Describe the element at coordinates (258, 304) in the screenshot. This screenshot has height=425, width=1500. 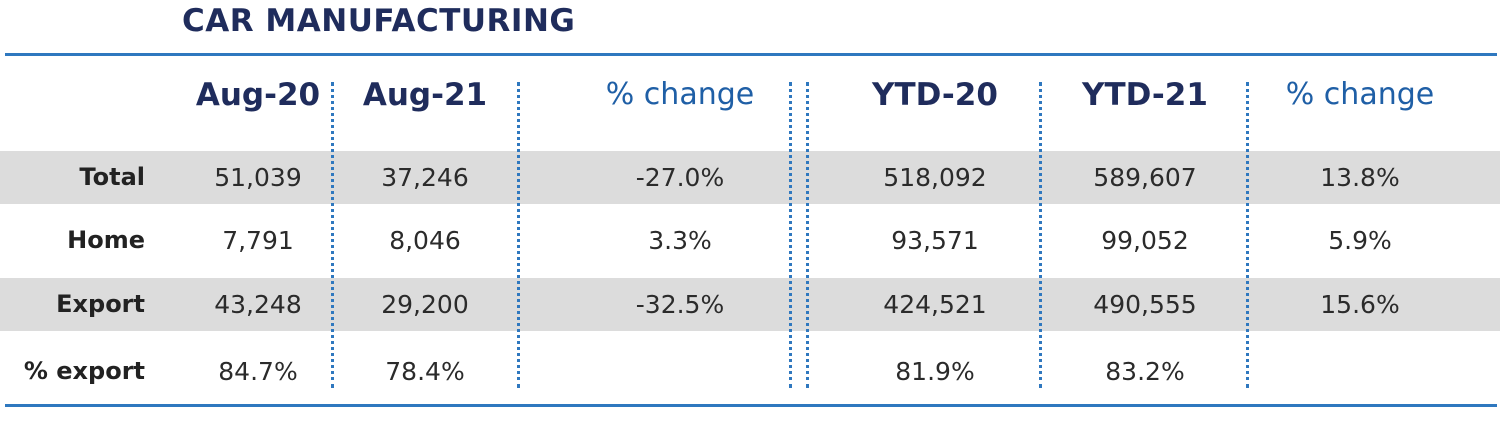
I see `table-cell: 43,248` at that location.